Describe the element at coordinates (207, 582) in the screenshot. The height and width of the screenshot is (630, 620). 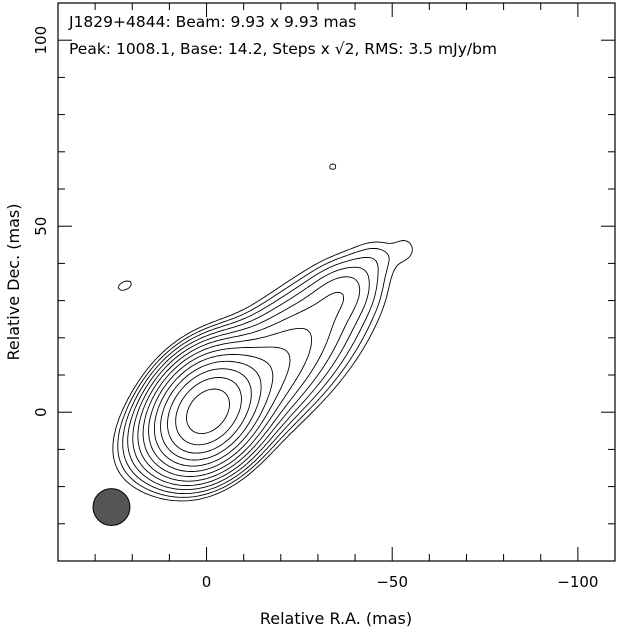
I see `x-tick-label: 0` at that location.